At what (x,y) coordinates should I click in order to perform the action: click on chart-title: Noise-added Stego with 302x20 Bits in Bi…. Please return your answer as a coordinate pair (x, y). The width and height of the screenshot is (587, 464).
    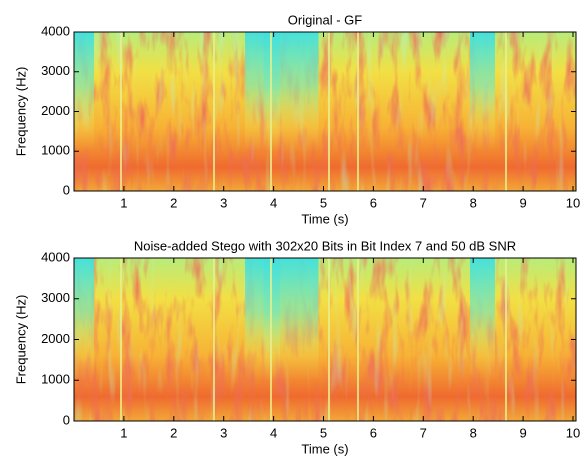
    Looking at the image, I should click on (325, 245).